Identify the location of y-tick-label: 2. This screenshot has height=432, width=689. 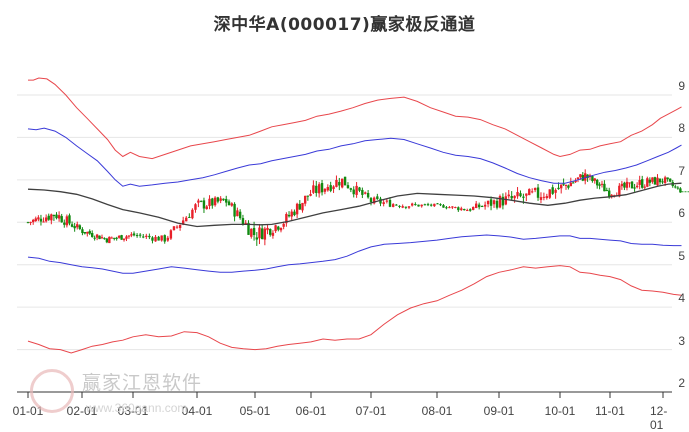
(681, 383).